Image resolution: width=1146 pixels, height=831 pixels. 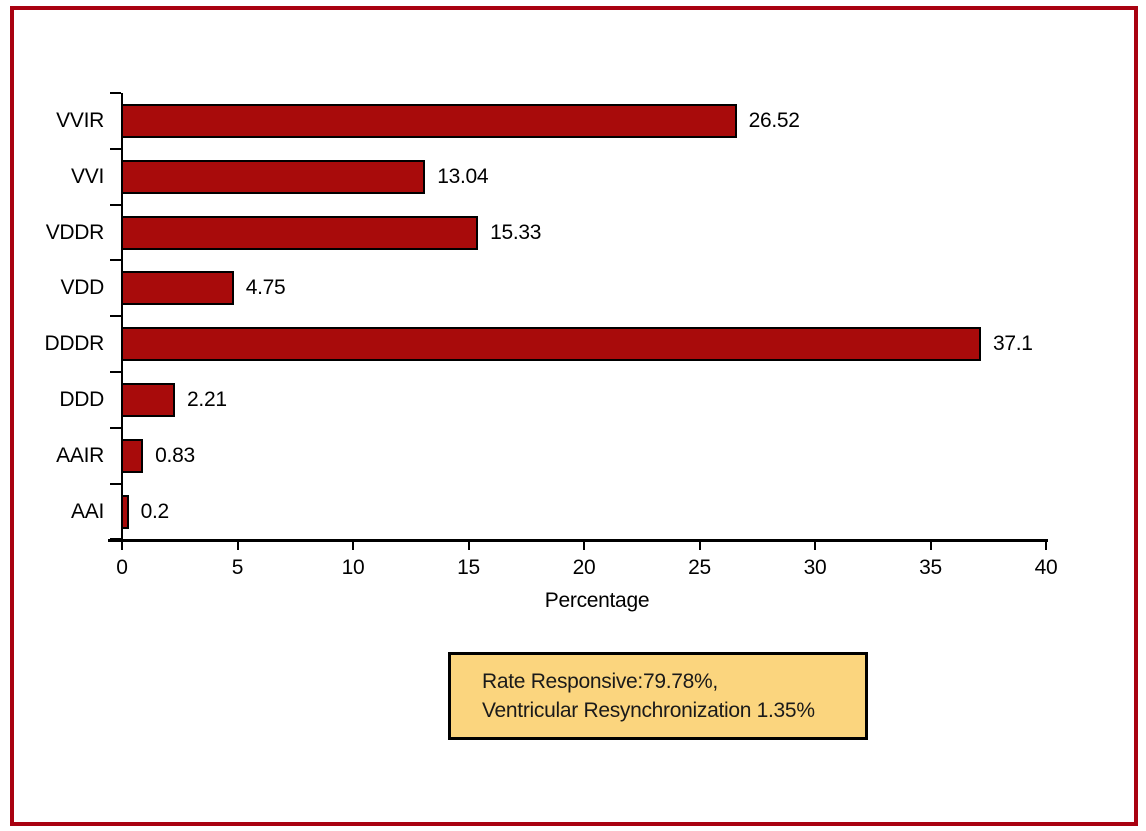 I want to click on category-label: AAIR, so click(x=80, y=455).